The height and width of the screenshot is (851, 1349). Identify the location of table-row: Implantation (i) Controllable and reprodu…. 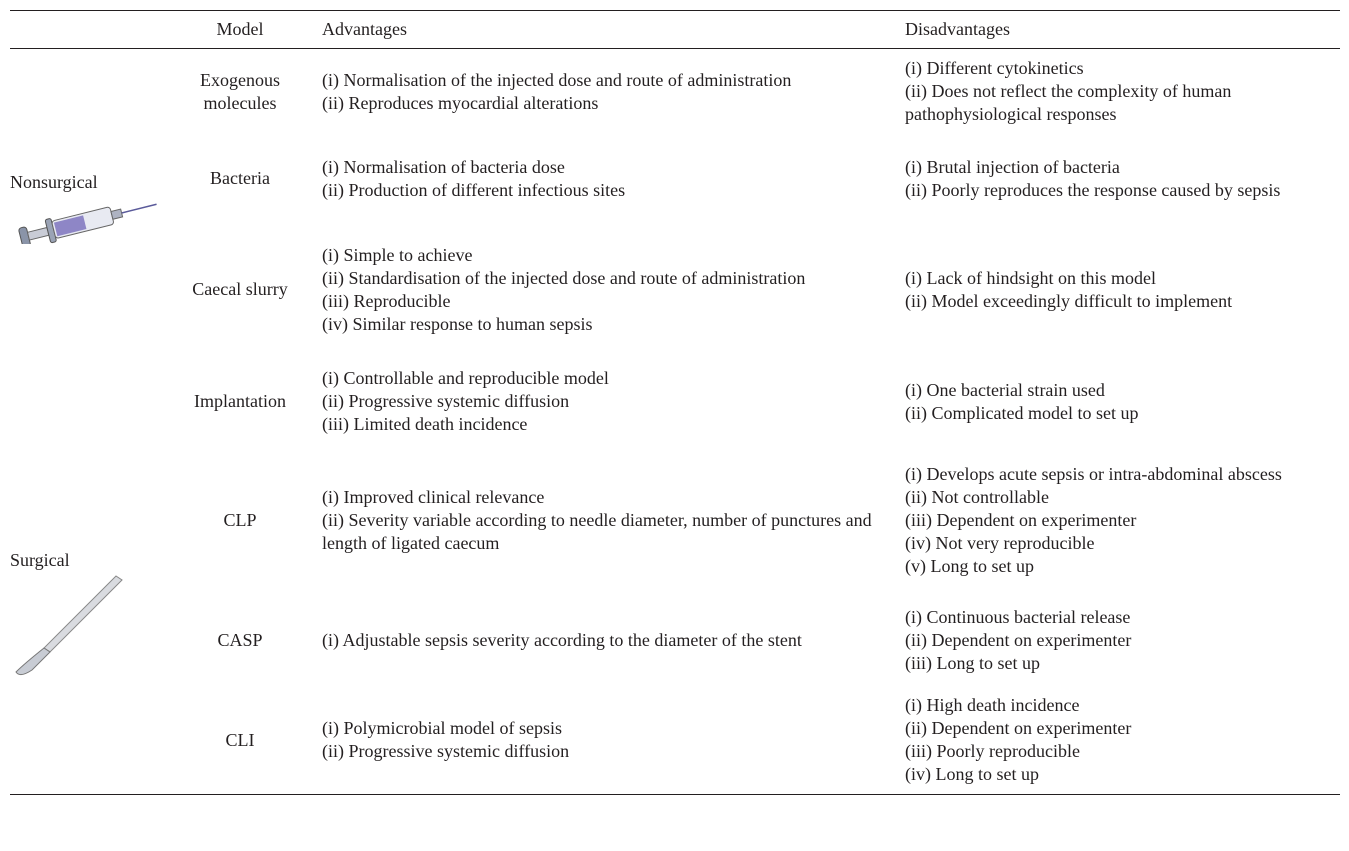
(675, 402).